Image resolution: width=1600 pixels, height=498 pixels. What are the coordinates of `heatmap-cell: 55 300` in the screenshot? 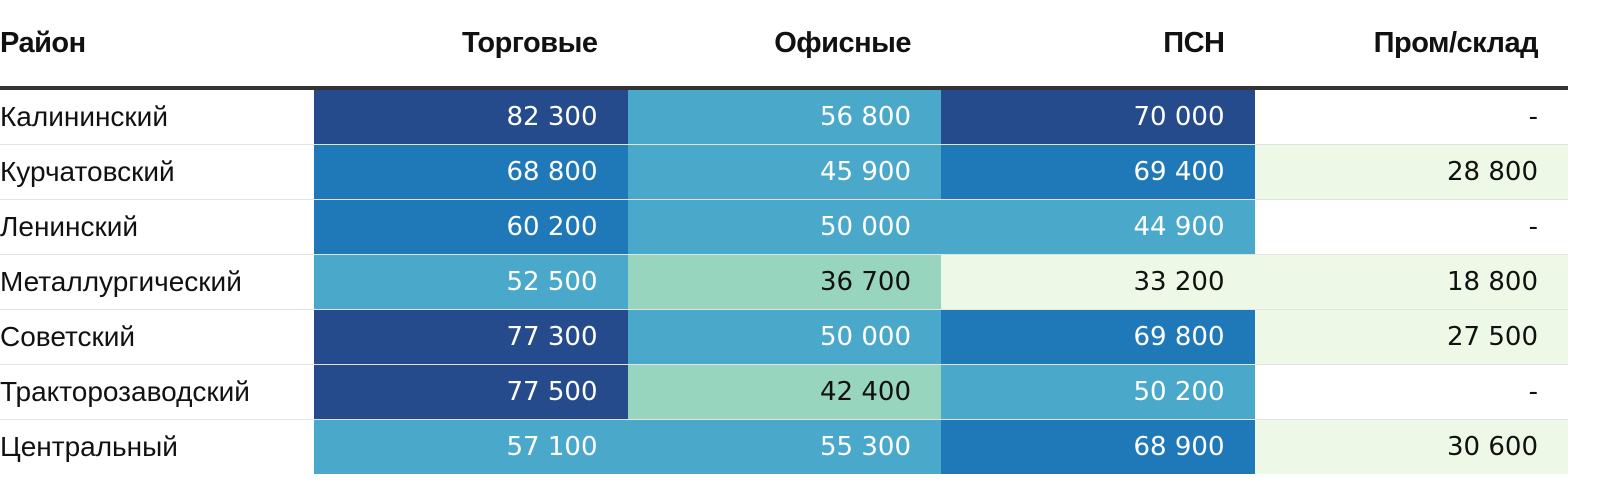 It's located at (784, 446).